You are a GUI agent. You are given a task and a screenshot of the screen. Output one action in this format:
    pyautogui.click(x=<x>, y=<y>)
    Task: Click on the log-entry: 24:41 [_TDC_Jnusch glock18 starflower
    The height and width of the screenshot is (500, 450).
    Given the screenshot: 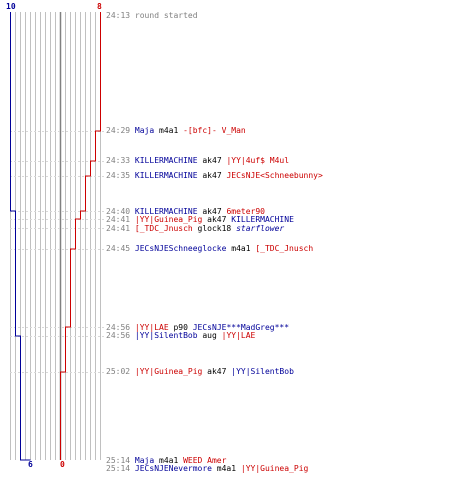 What is the action you would take?
    pyautogui.click(x=195, y=228)
    